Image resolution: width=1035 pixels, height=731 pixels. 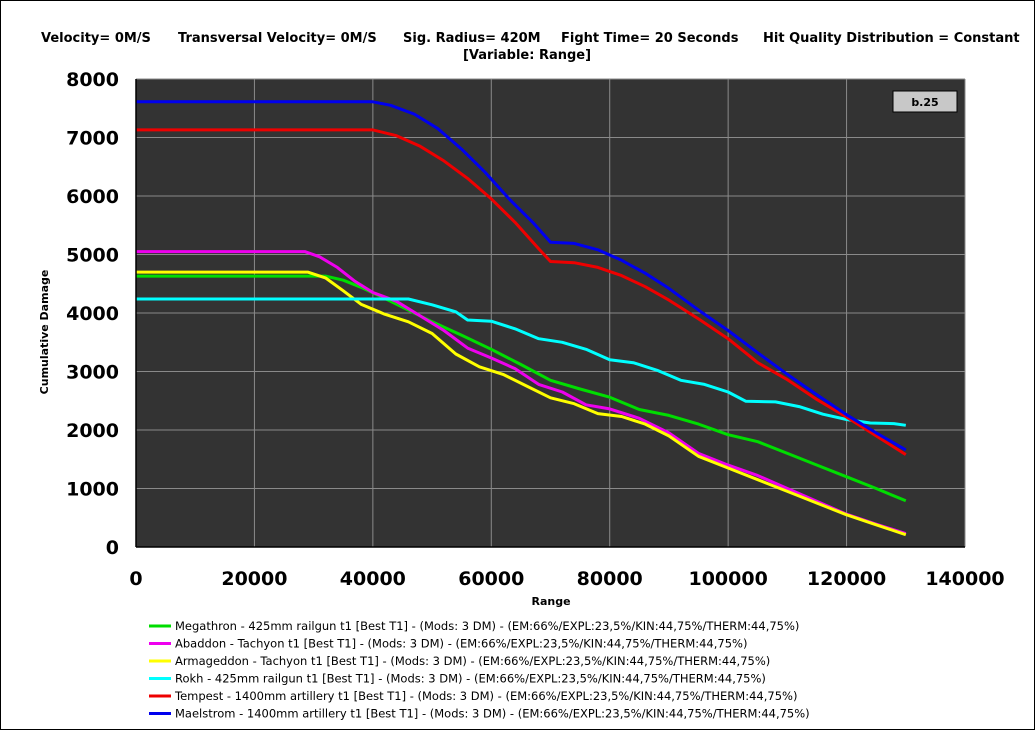 What do you see at coordinates (92, 139) in the screenshot?
I see `y-tick-label: 7000` at bounding box center [92, 139].